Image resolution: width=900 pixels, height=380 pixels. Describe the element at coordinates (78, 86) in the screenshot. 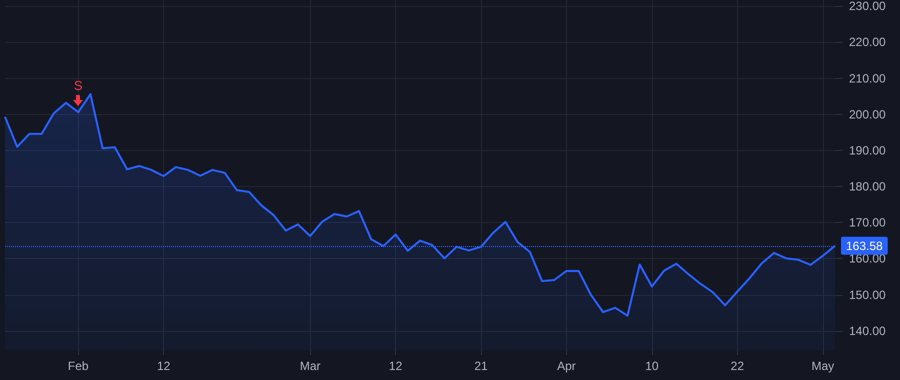

I see `annotation: S` at that location.